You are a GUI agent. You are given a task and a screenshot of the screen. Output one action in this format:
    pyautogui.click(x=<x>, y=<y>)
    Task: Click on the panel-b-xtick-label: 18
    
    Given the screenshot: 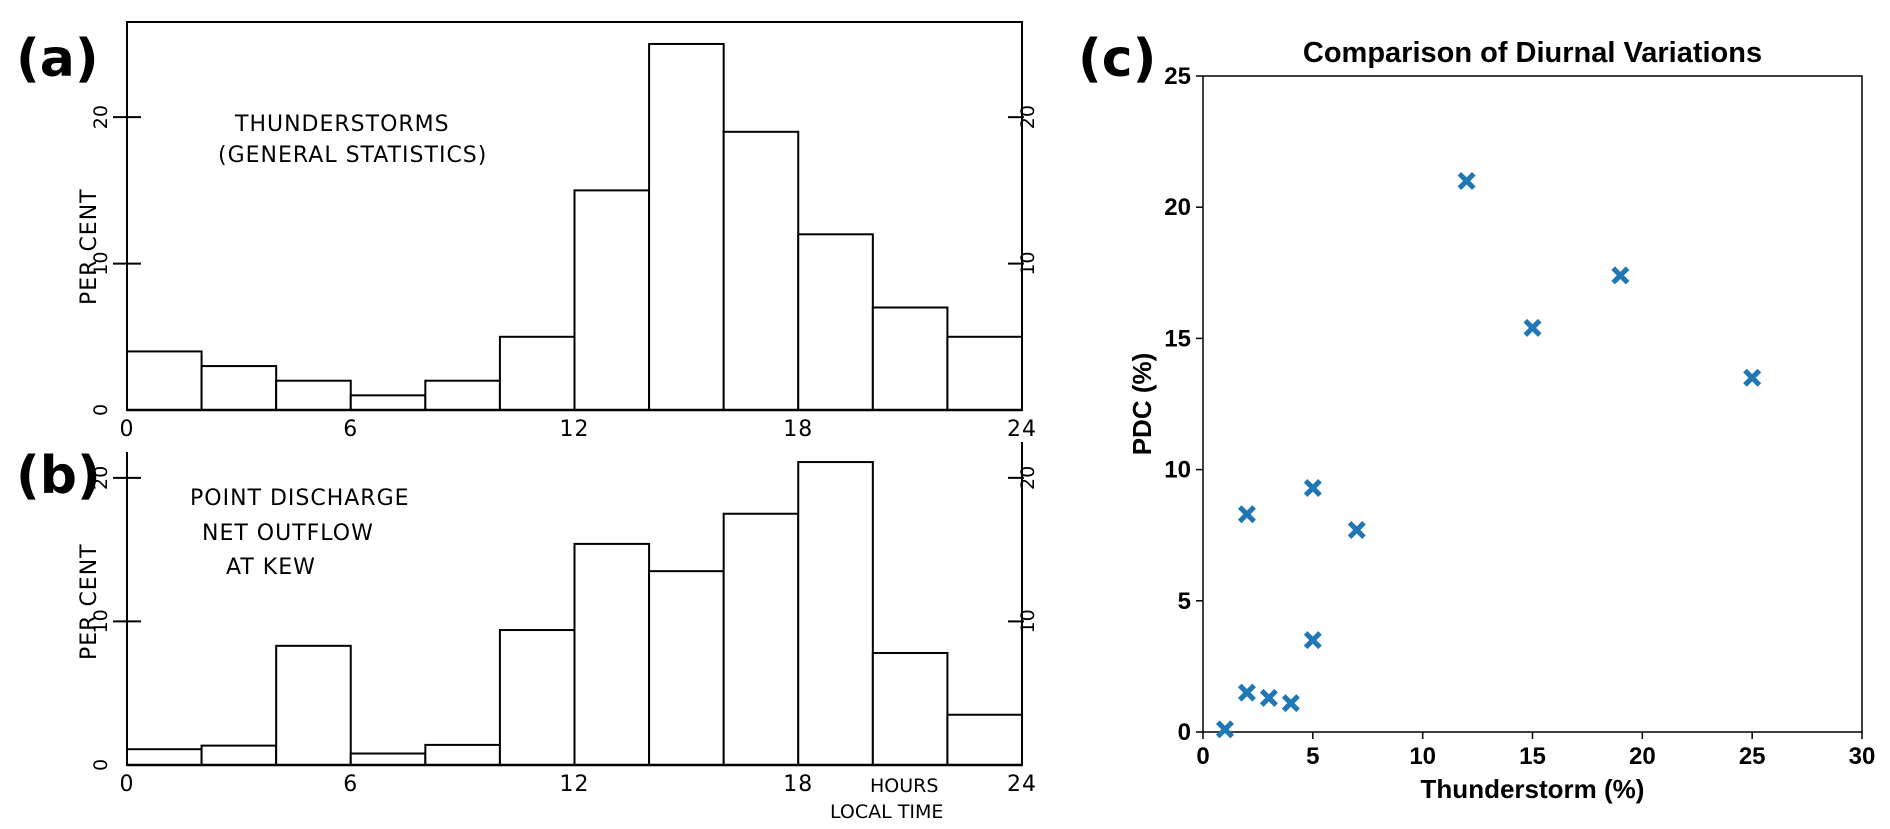 What is the action you would take?
    pyautogui.click(x=798, y=784)
    